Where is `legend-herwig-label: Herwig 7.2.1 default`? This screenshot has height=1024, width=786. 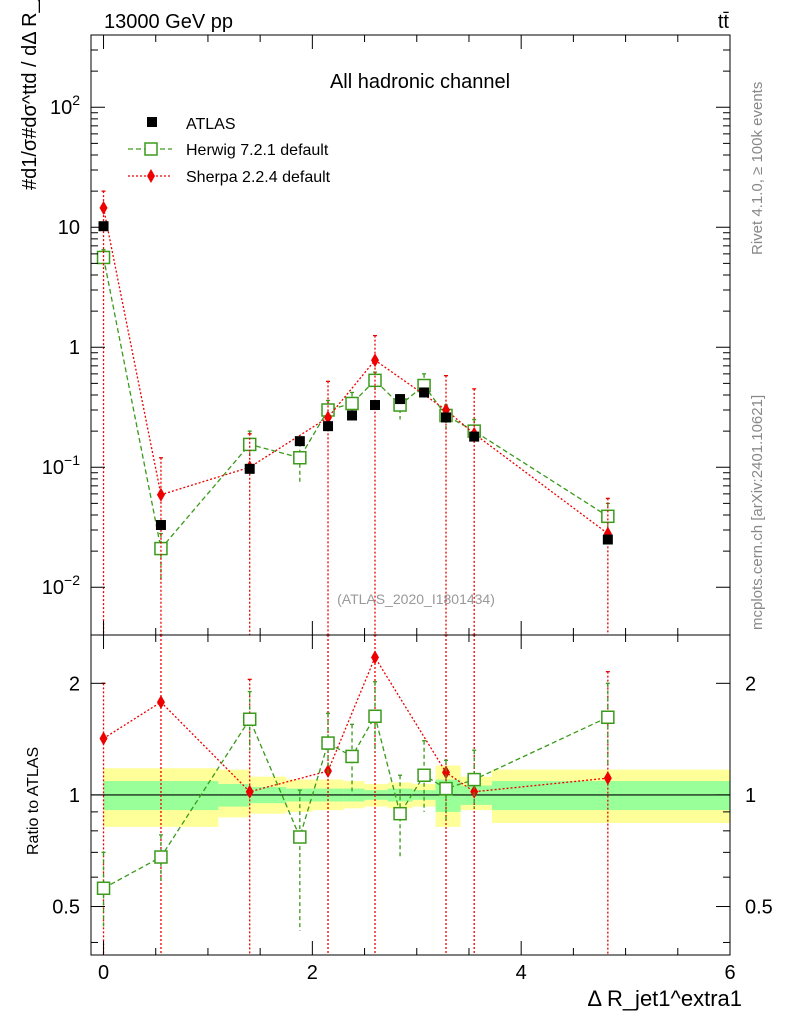 legend-herwig-label: Herwig 7.2.1 default is located at coordinates (257, 150).